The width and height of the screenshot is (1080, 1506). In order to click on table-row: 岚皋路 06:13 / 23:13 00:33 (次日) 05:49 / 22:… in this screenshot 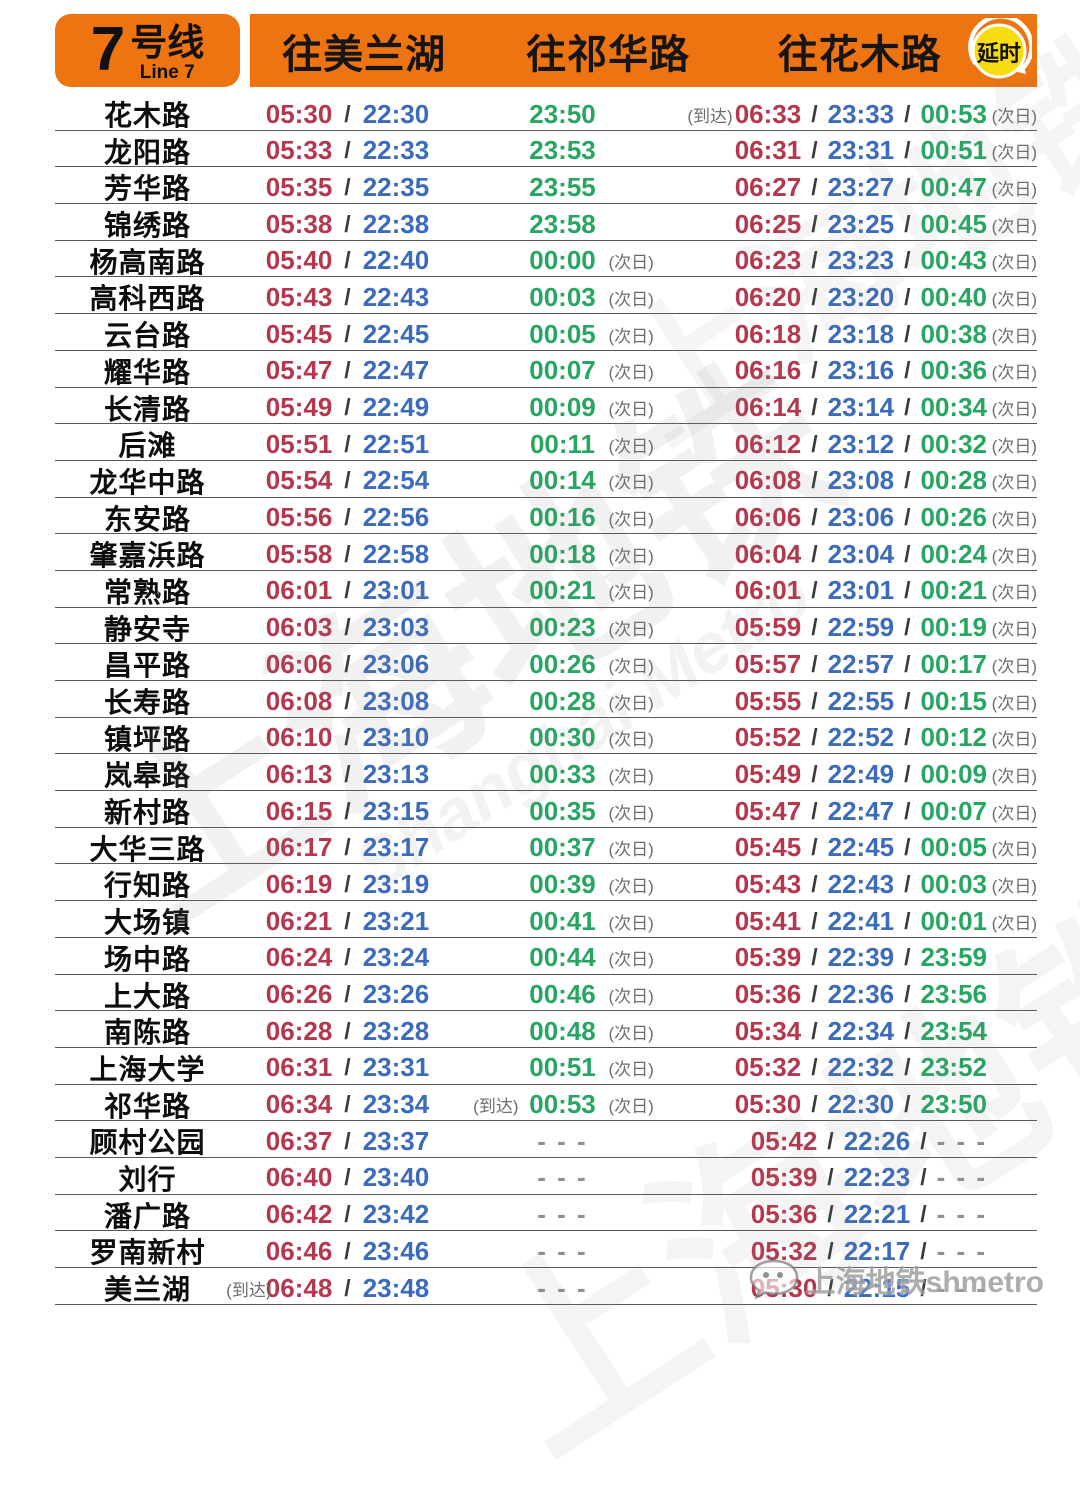, I will do `click(546, 772)`.